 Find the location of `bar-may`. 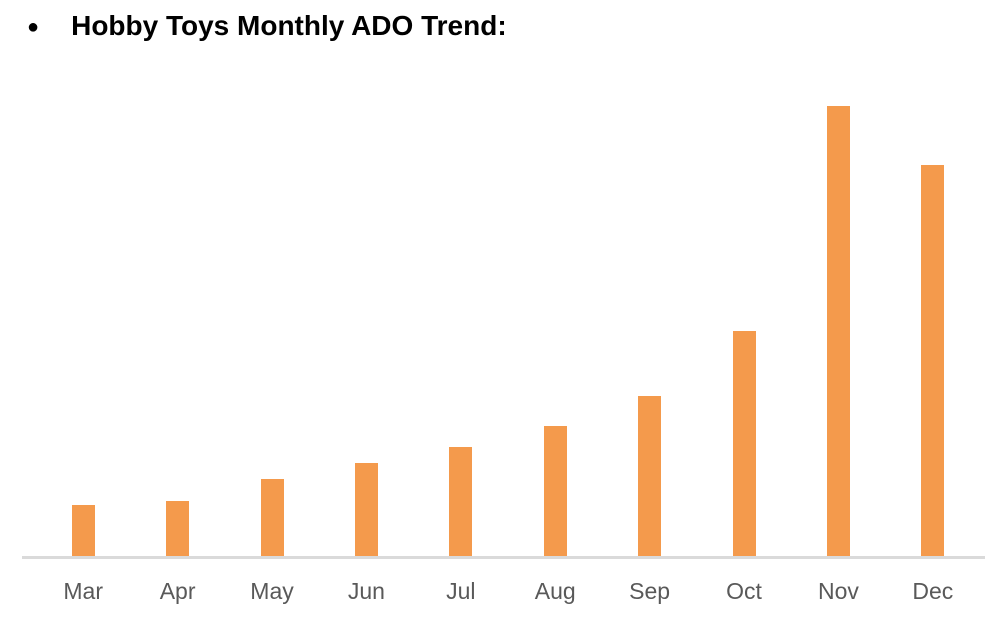

bar-may is located at coordinates (272, 517).